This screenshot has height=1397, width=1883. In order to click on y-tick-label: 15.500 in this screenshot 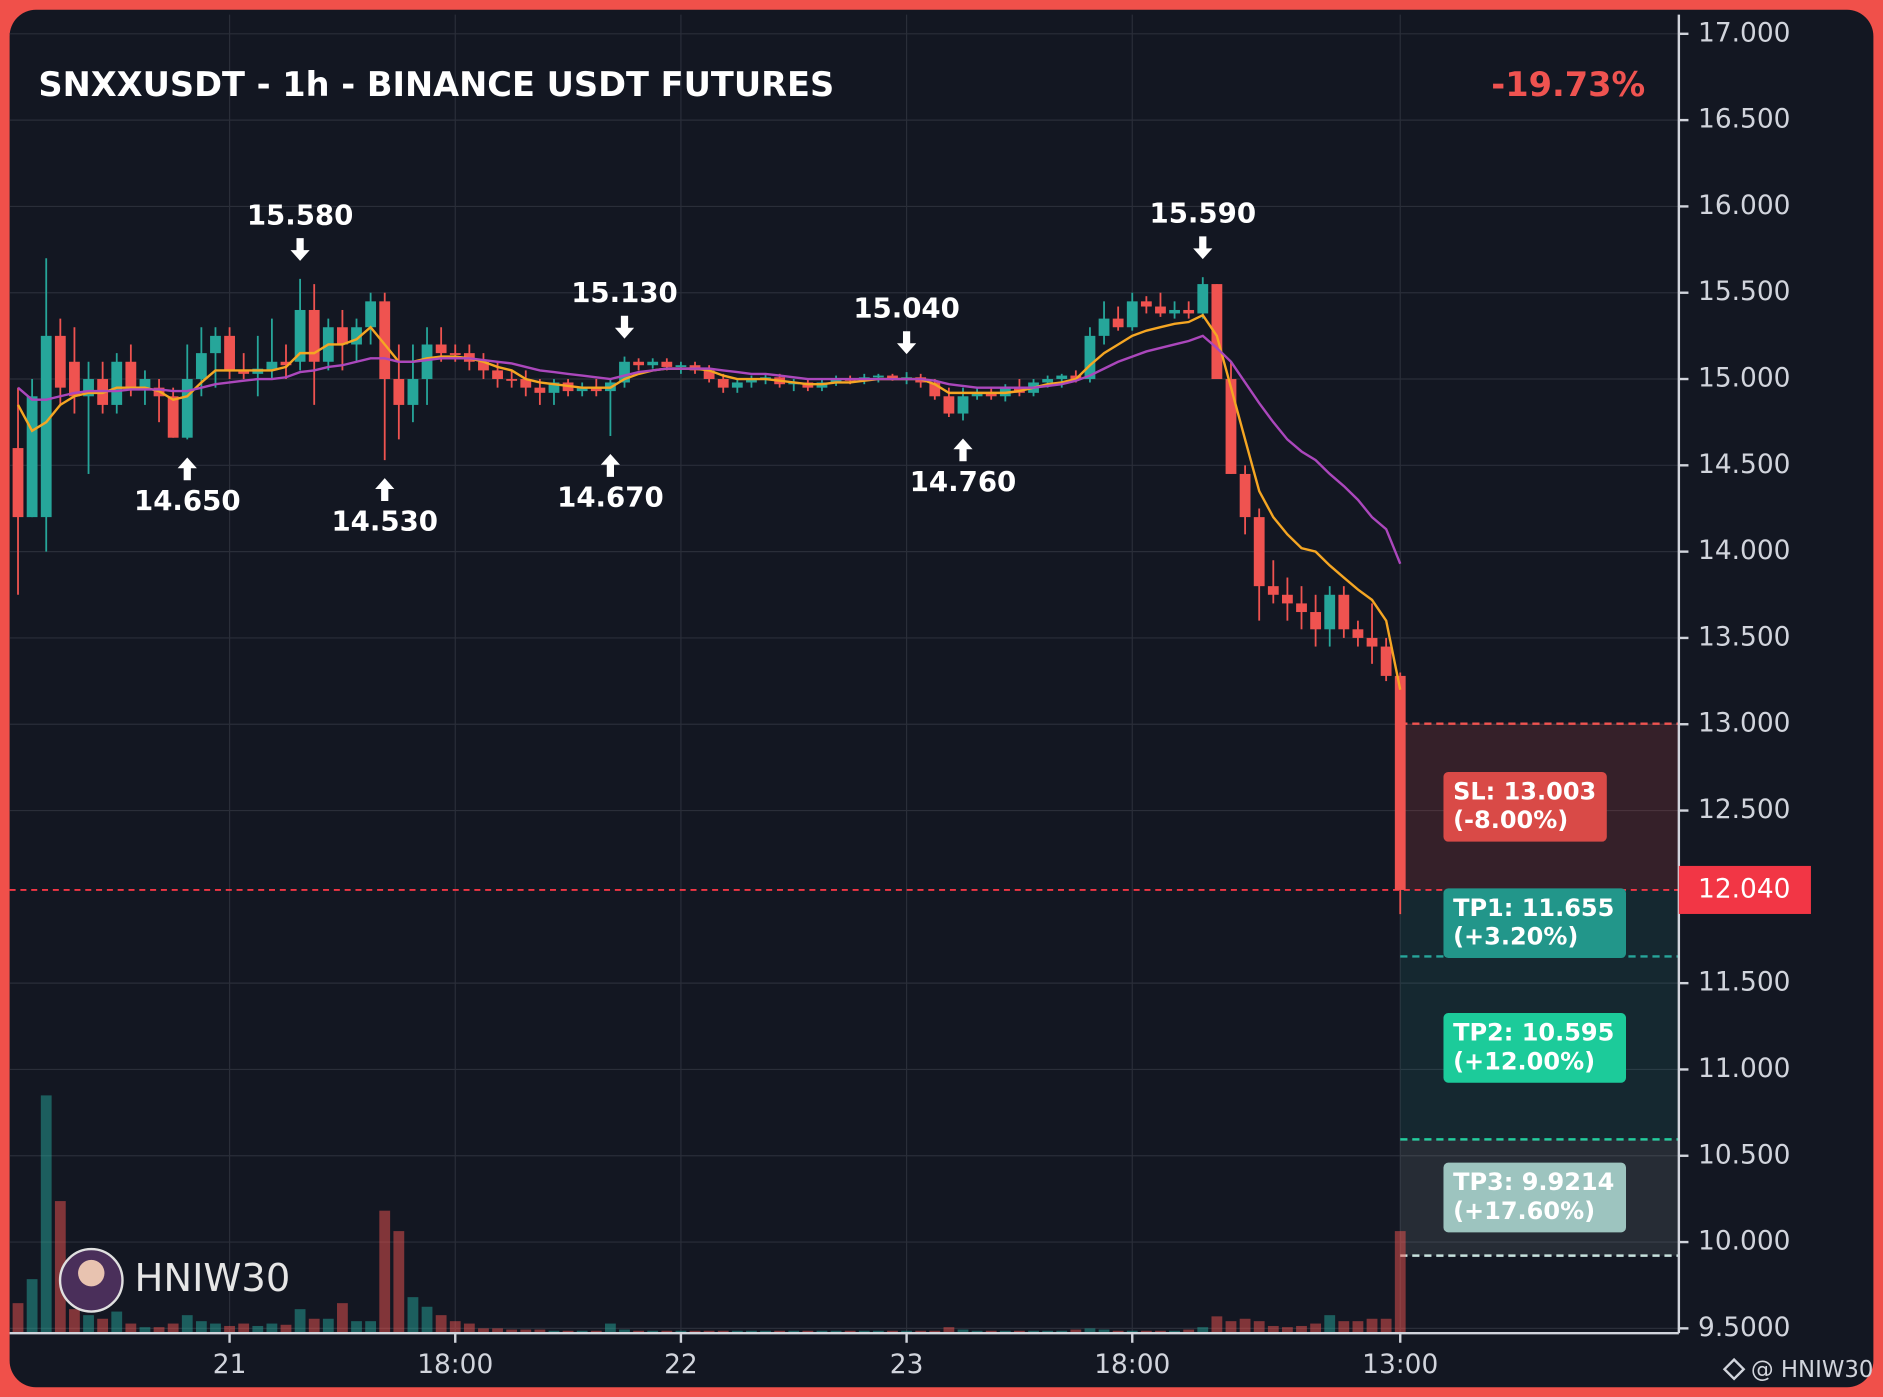, I will do `click(1744, 291)`.